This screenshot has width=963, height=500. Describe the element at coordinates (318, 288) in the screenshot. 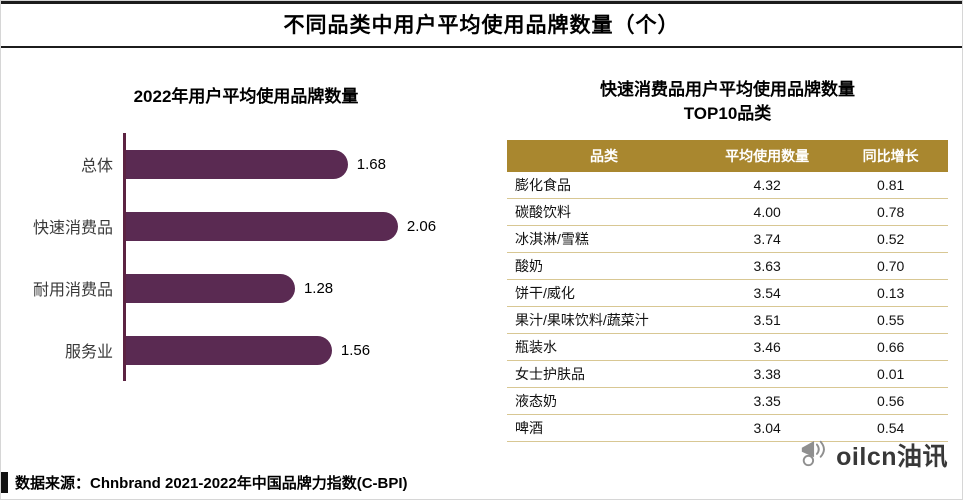

I see `bar-value-label: 1.28` at that location.